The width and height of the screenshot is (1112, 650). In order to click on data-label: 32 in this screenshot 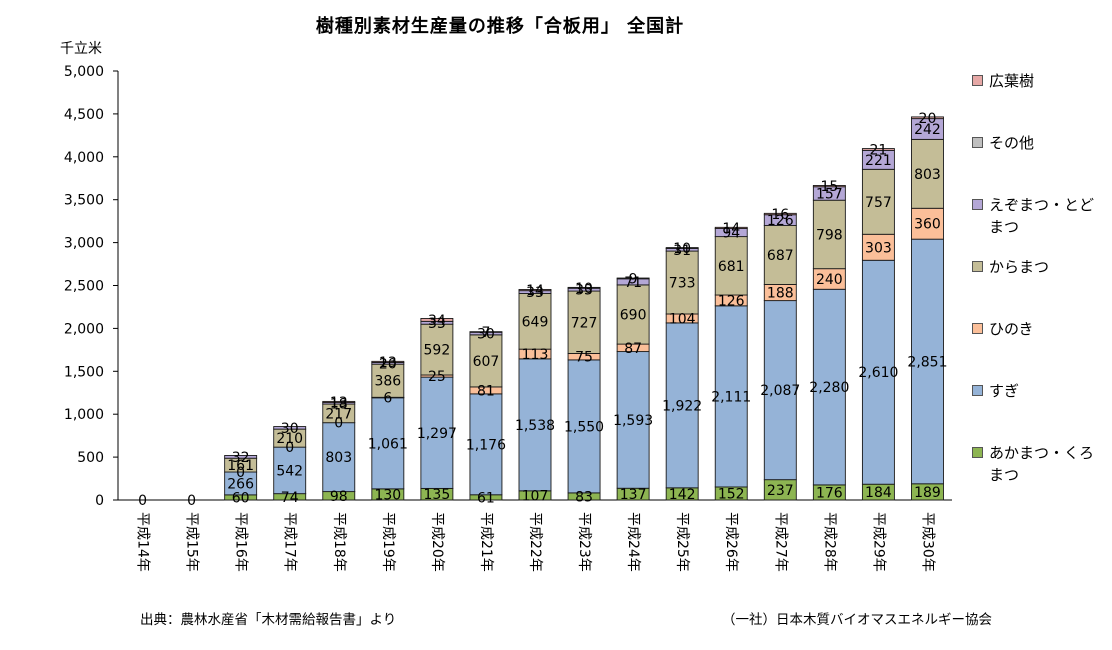, I will do `click(241, 458)`.